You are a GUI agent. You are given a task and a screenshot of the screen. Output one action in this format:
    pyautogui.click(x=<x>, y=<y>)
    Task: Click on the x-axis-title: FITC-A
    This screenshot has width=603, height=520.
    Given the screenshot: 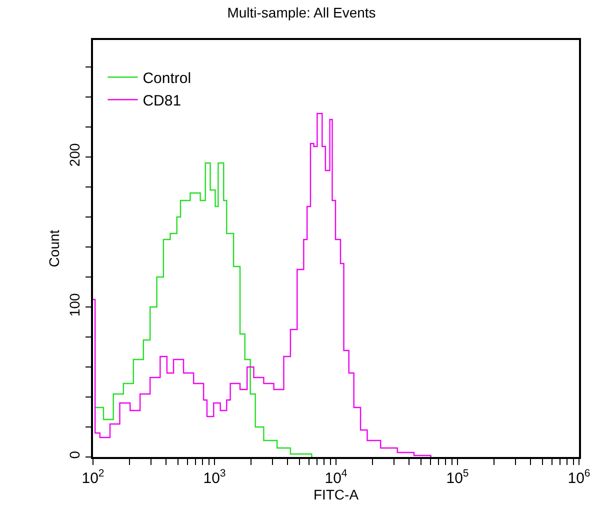 What is the action you would take?
    pyautogui.click(x=336, y=494)
    